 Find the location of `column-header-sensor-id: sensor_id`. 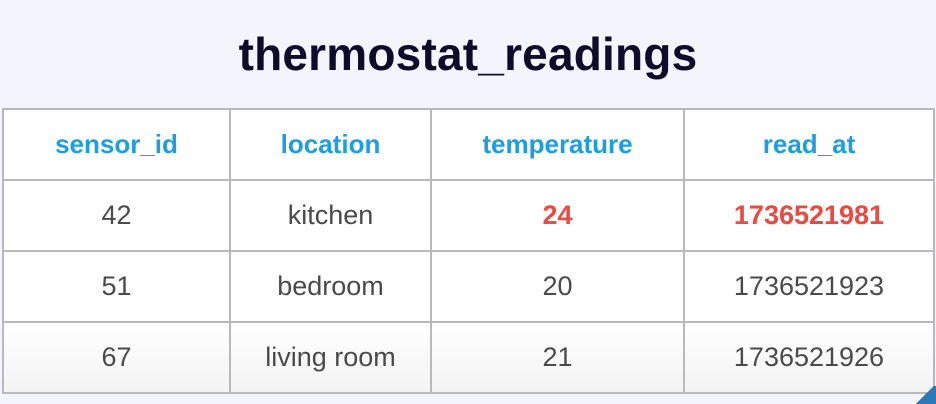

column-header-sensor-id: sensor_id is located at coordinates (116, 144).